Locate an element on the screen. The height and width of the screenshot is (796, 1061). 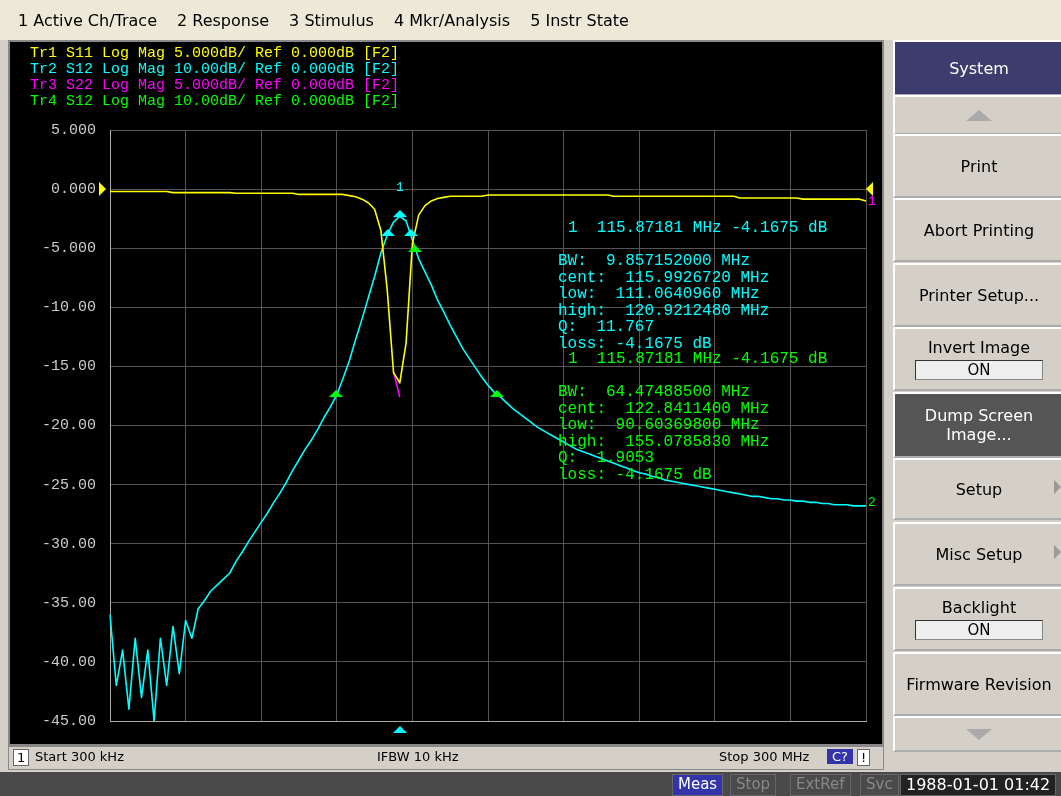
text: 3 Stimulus is located at coordinates (331, 20).